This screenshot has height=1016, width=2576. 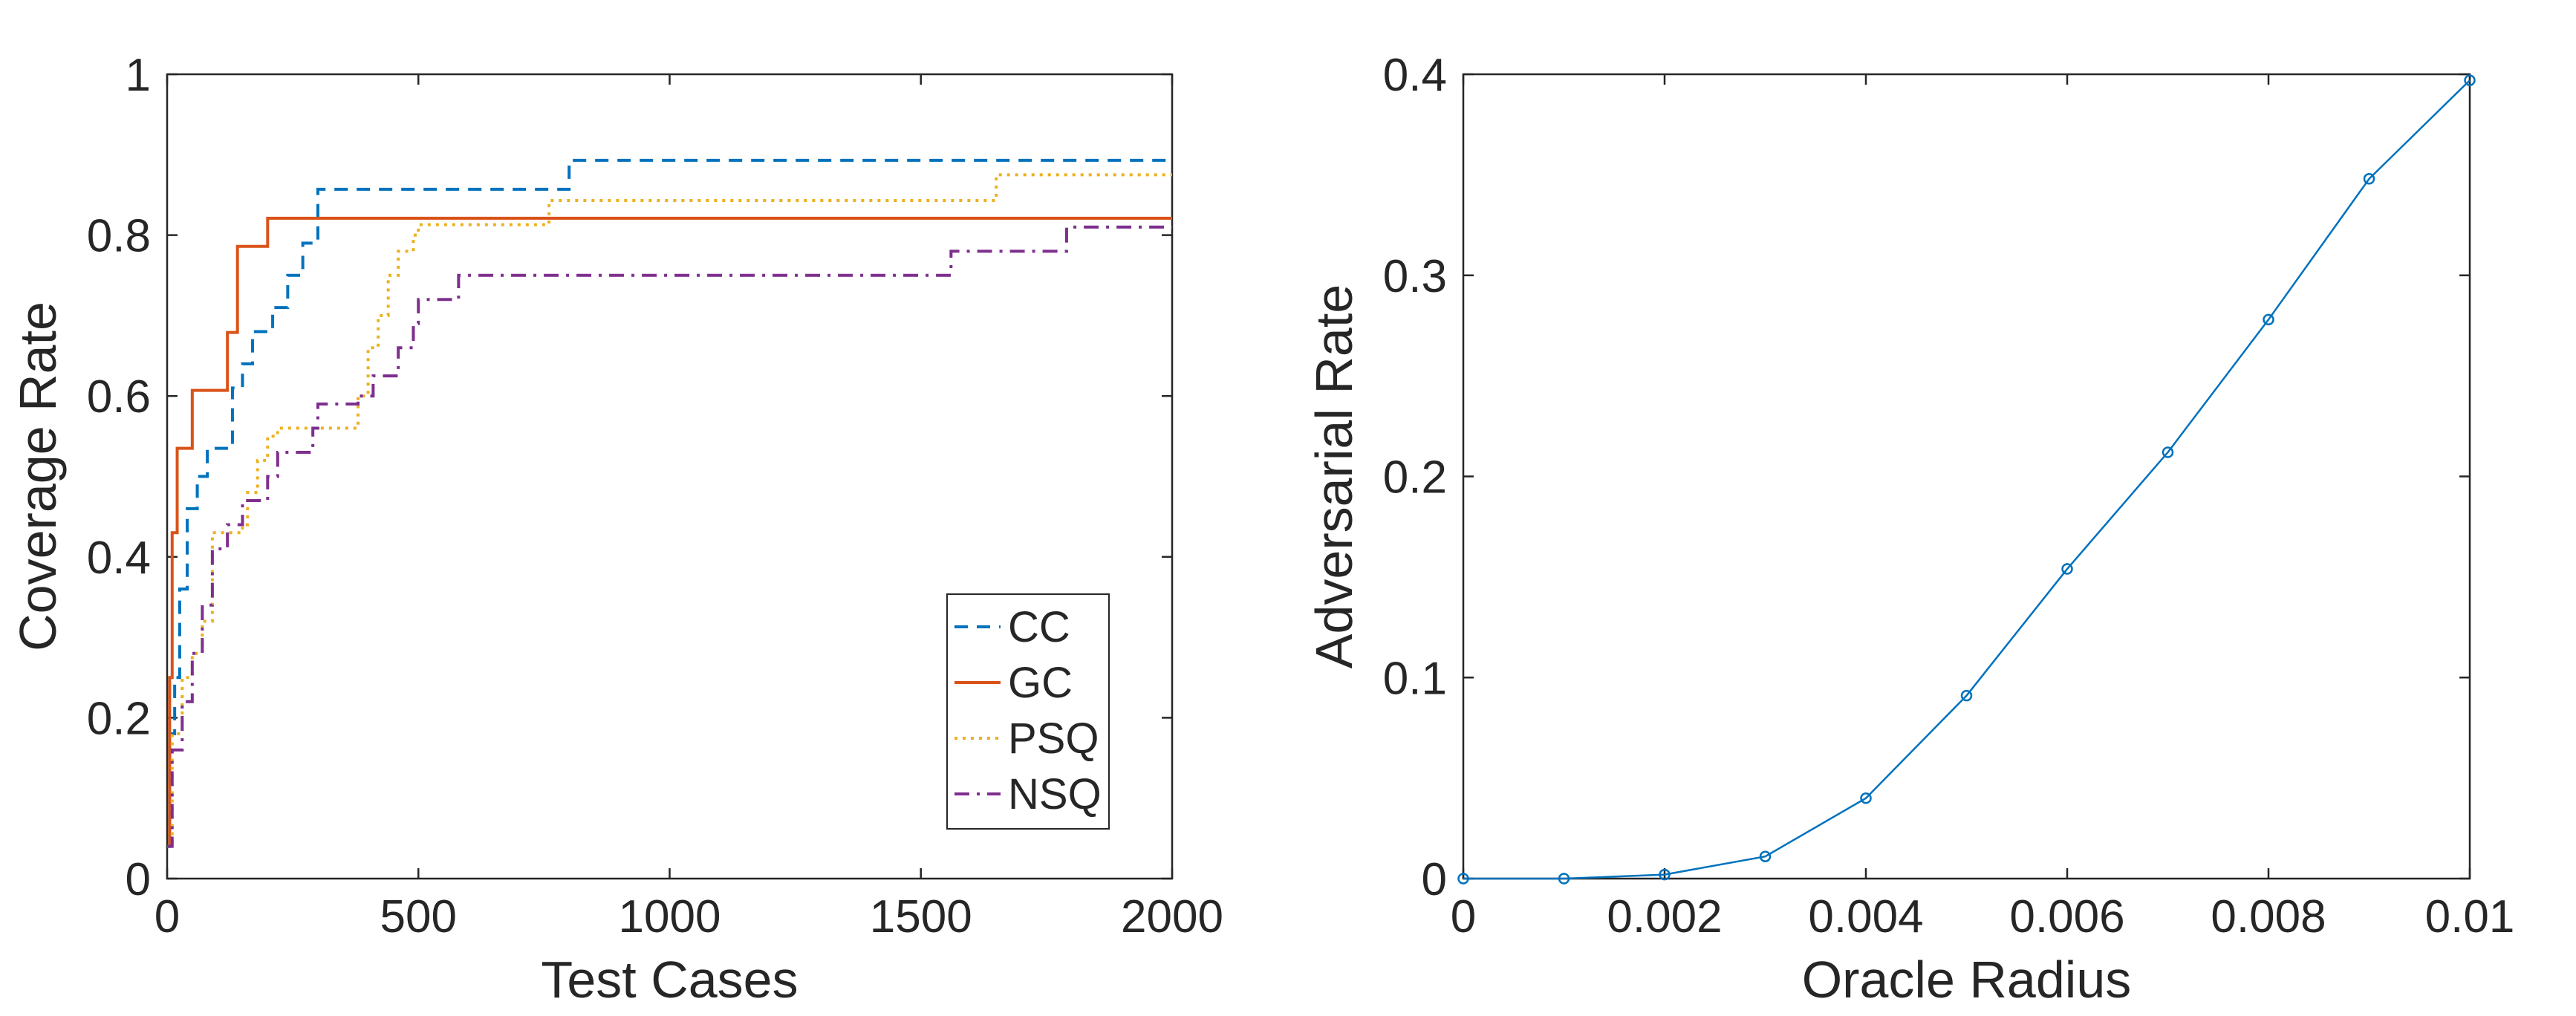 I want to click on legend: CC GC PSQ NSQ, so click(x=1028, y=711).